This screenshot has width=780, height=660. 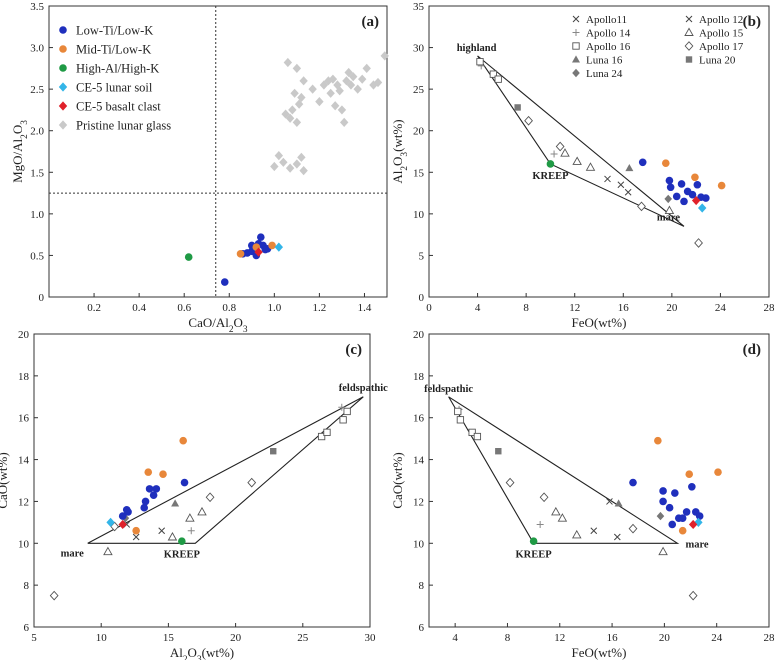 I want to click on panel-label: (a), so click(x=371, y=22).